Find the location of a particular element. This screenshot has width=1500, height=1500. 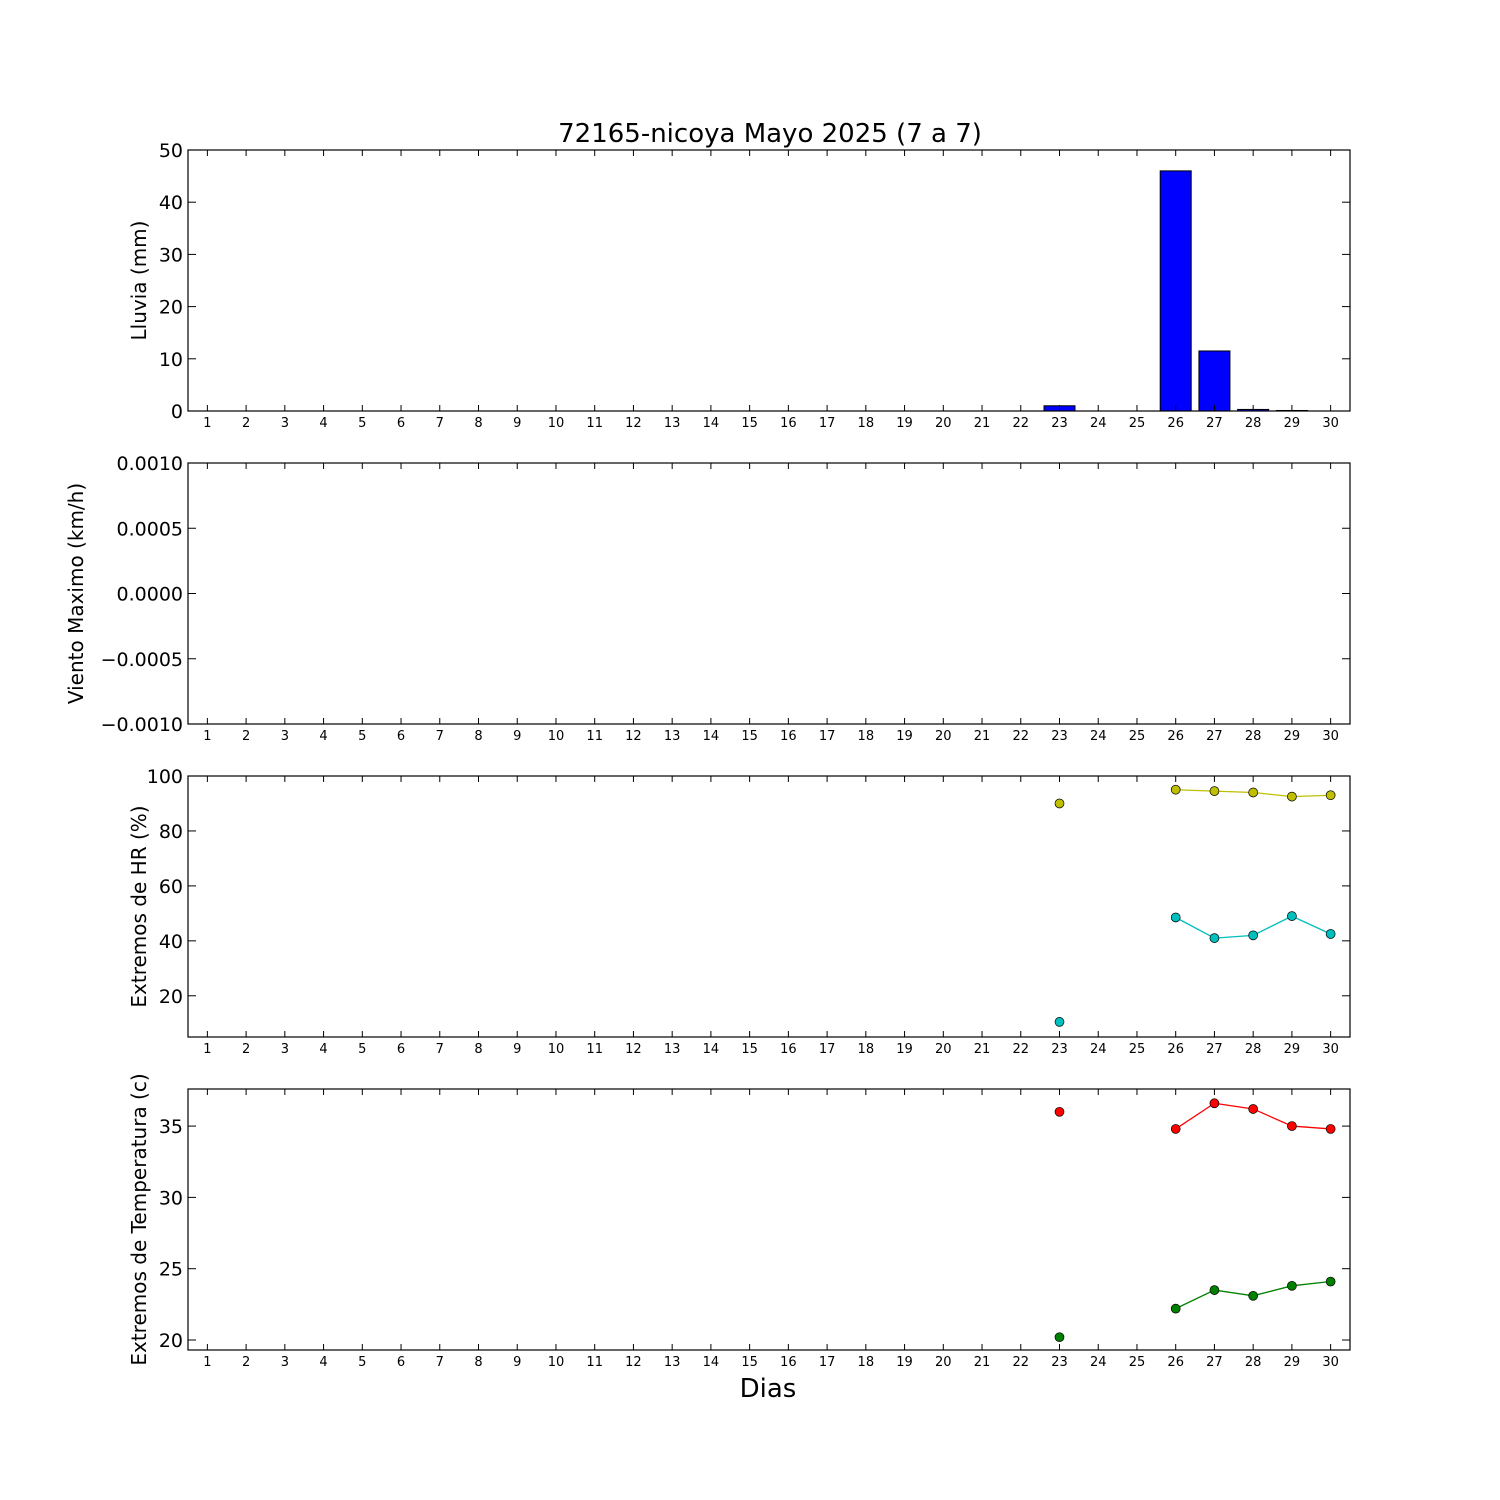

y-tick-label: 0.0005 is located at coordinates (150, 529).